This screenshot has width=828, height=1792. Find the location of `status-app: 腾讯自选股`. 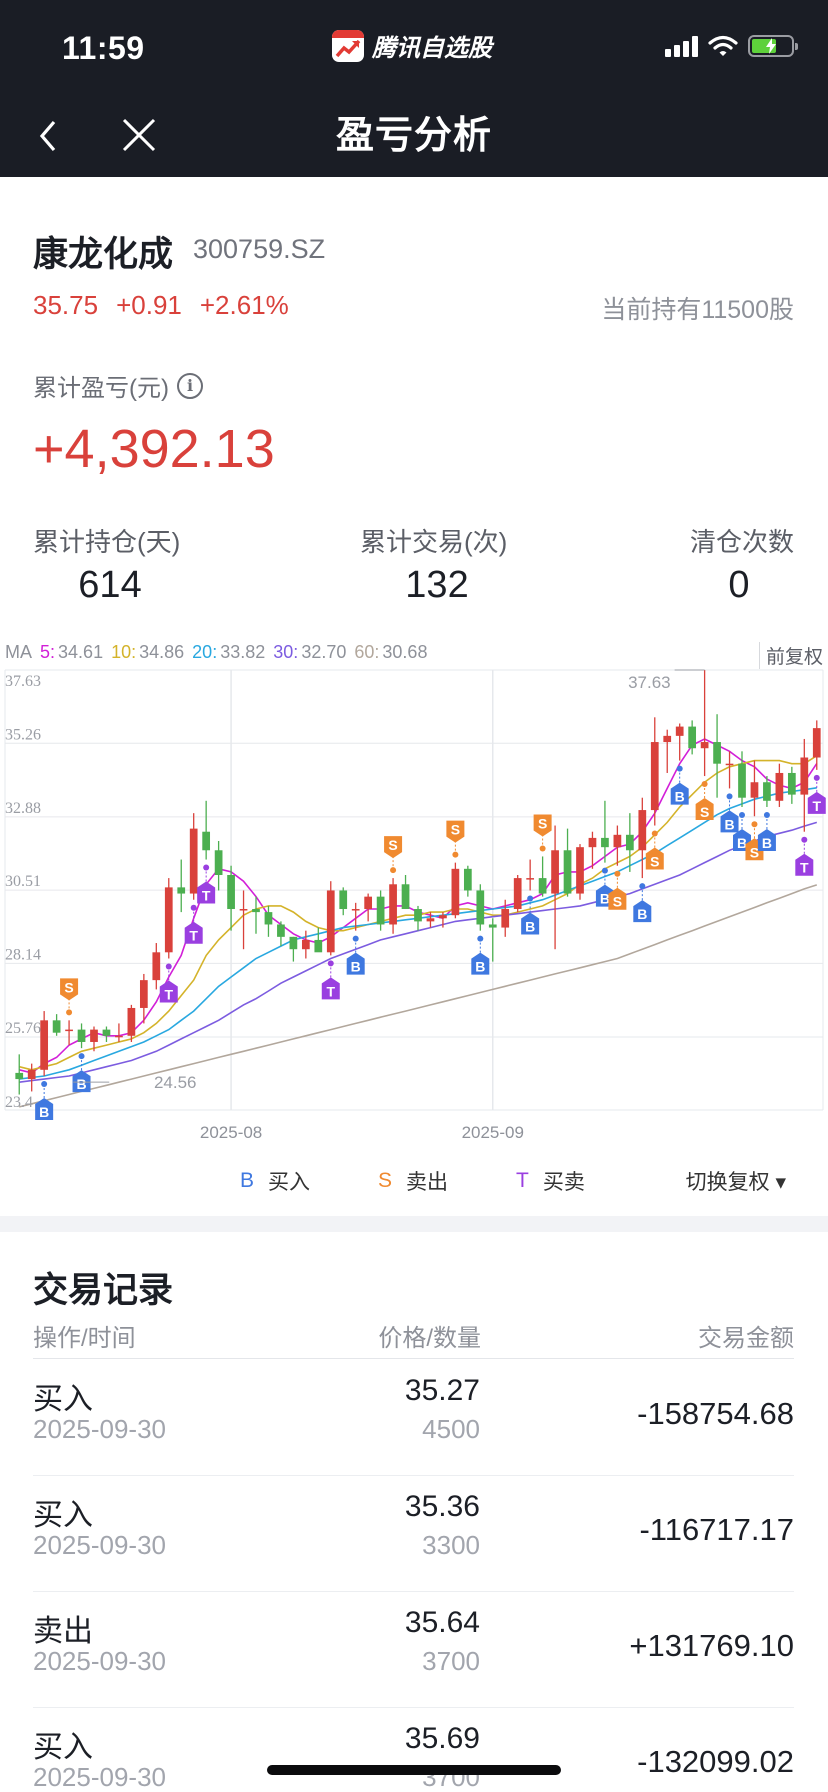

status-app: 腾讯自选股 is located at coordinates (412, 45).